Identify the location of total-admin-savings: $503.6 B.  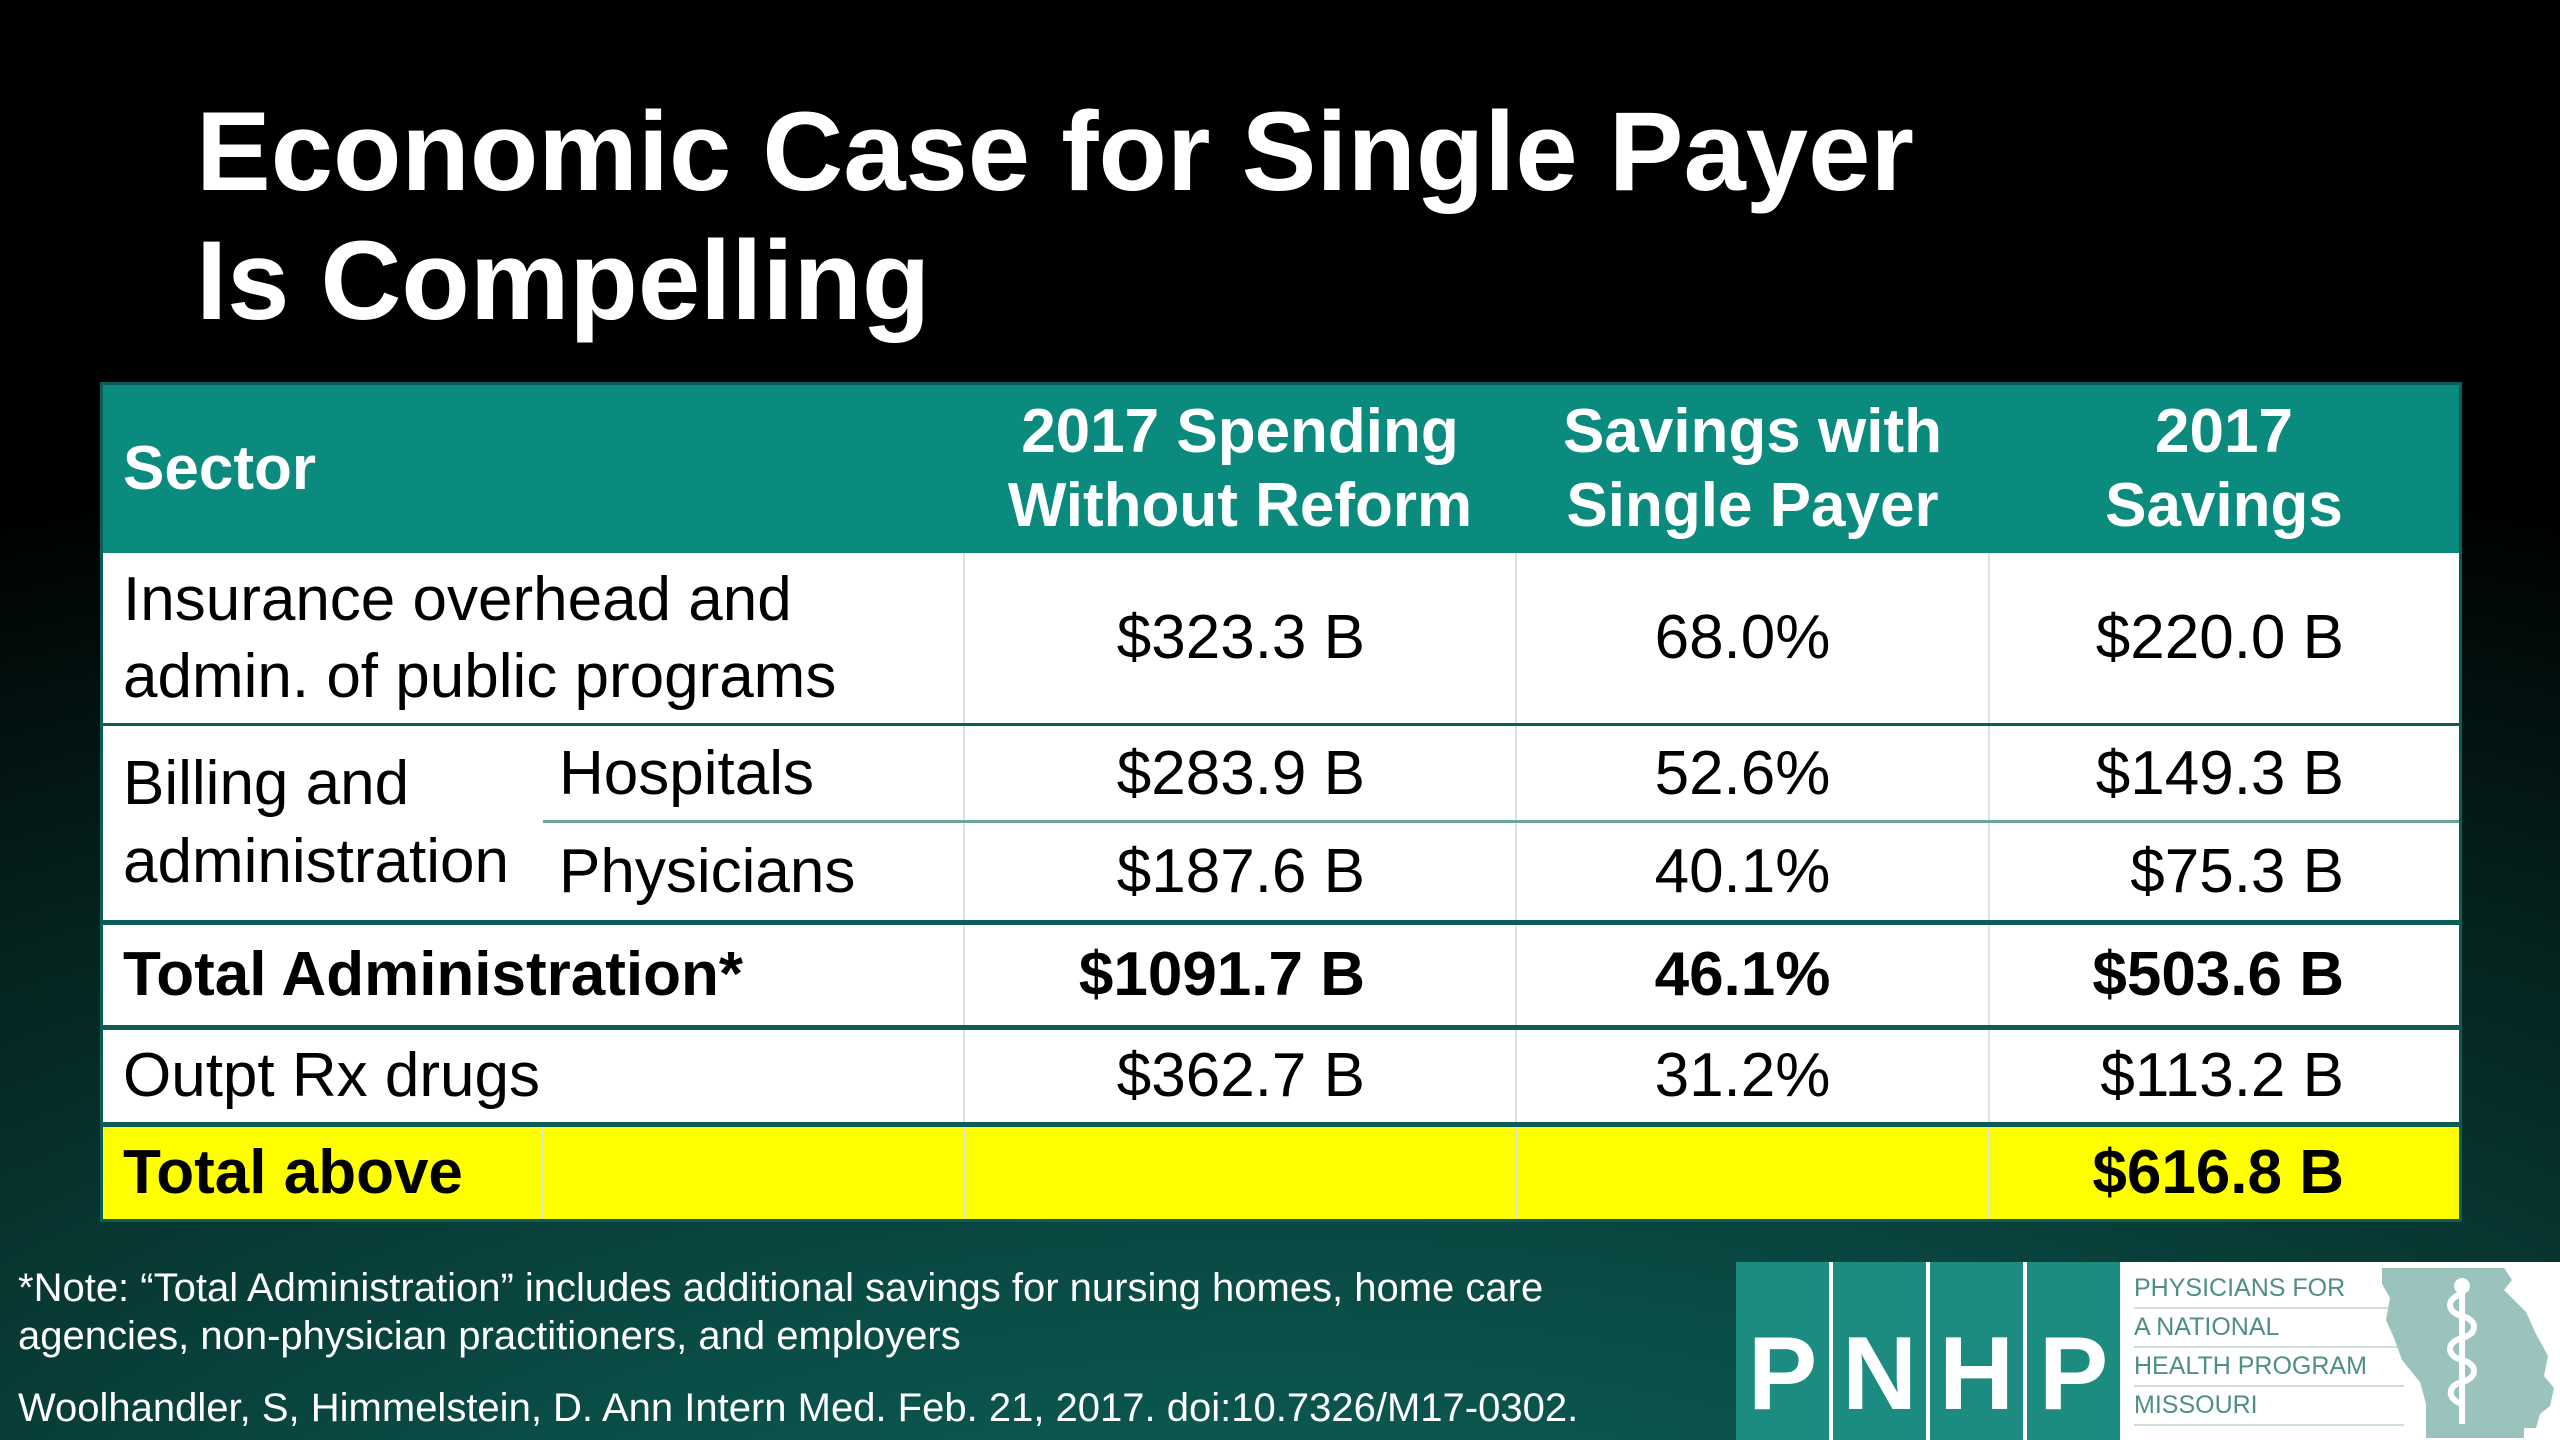
(2223, 976).